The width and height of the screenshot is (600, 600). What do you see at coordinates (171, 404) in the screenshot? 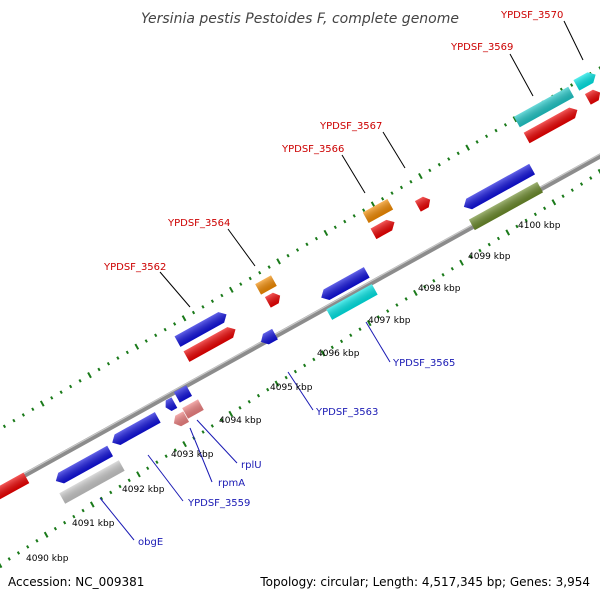
I see `gene-rplu` at bounding box center [171, 404].